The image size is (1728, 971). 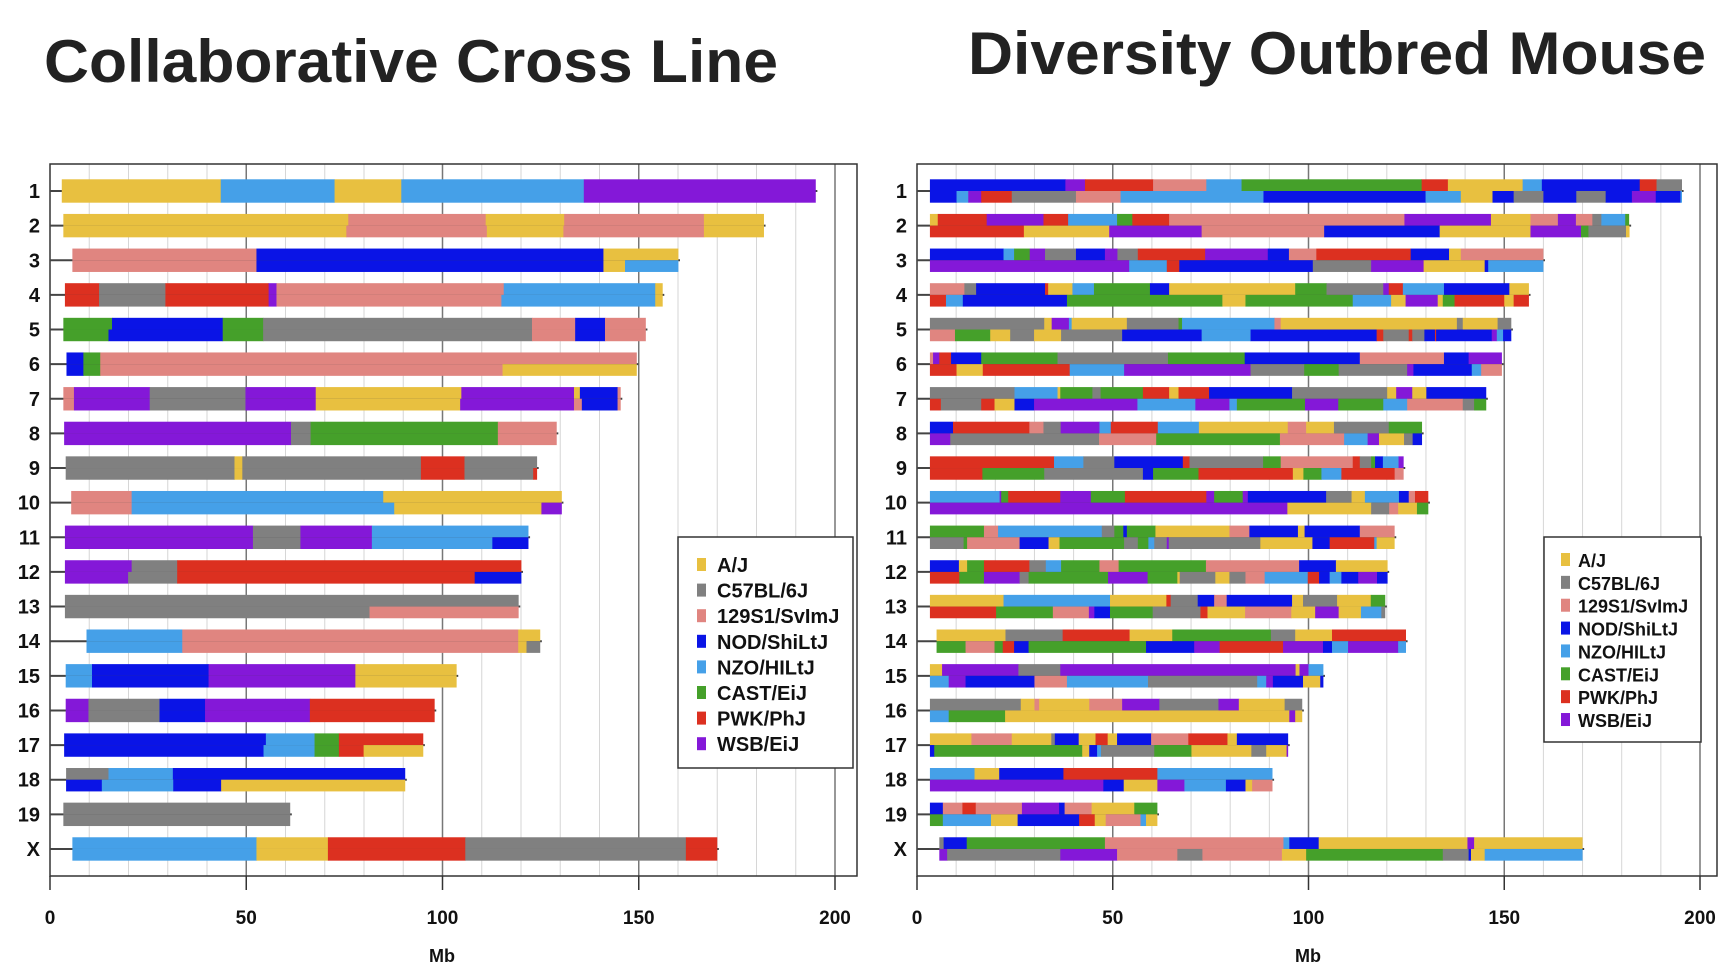 What do you see at coordinates (34, 850) in the screenshot?
I see `chromosome-label: X` at bounding box center [34, 850].